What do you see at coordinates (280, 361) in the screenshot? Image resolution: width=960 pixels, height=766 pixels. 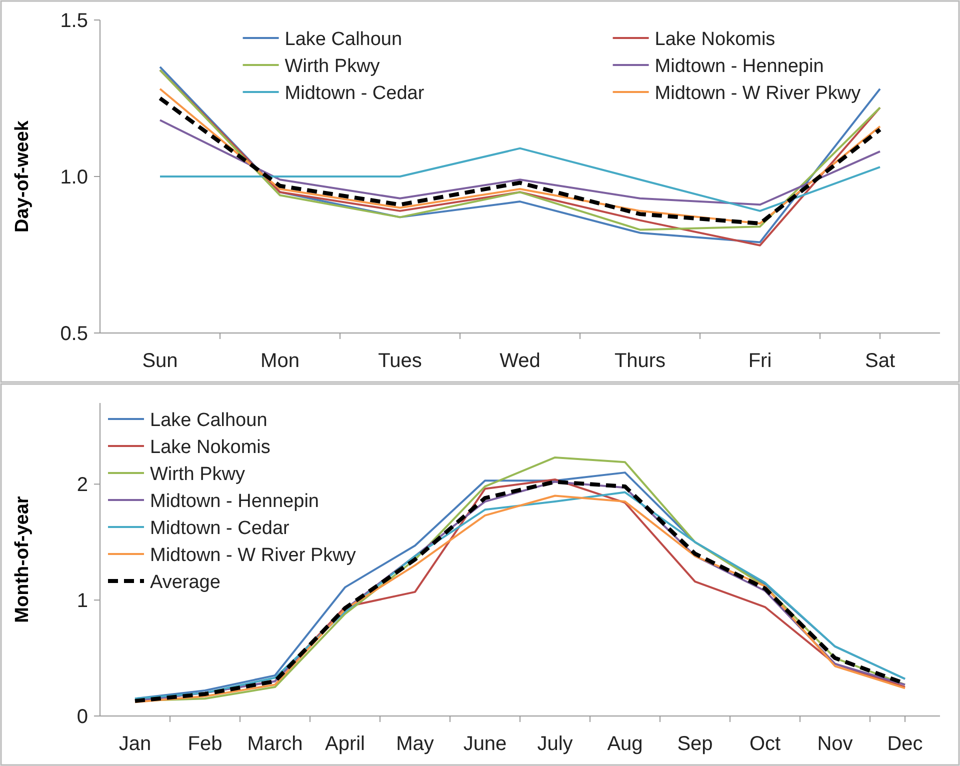 I see `x-tick-label: Mon` at bounding box center [280, 361].